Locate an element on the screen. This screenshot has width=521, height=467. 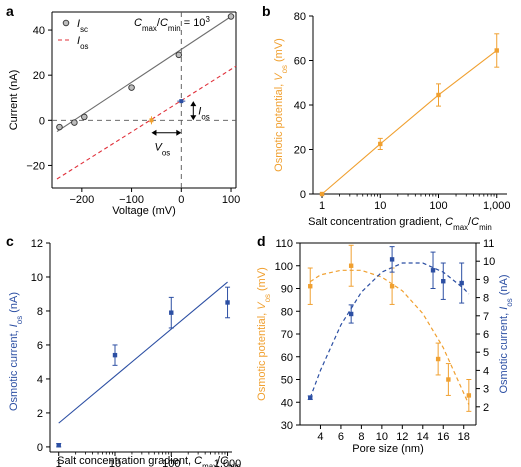
y-tick-label: 100 is located at coordinates (284, 267).